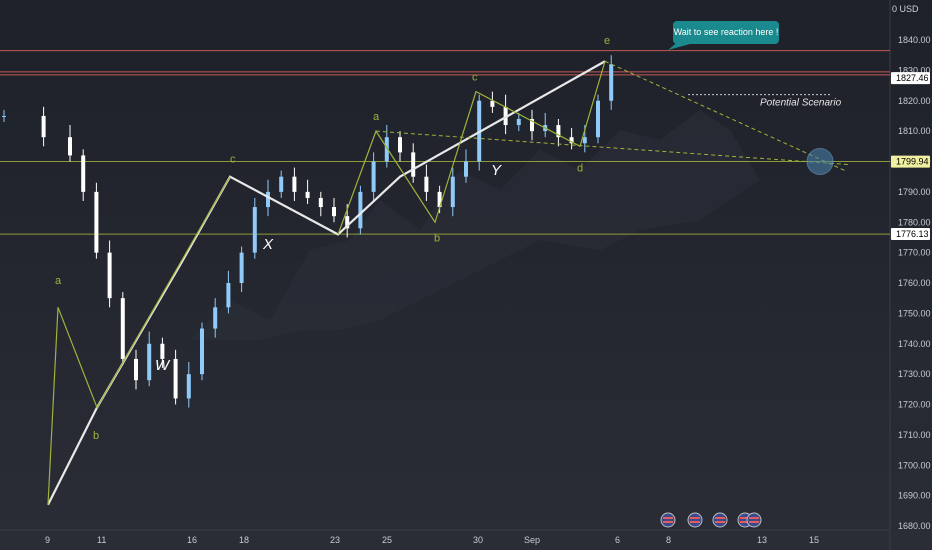  I want to click on y-tick-label: 1690.00, so click(914, 496).